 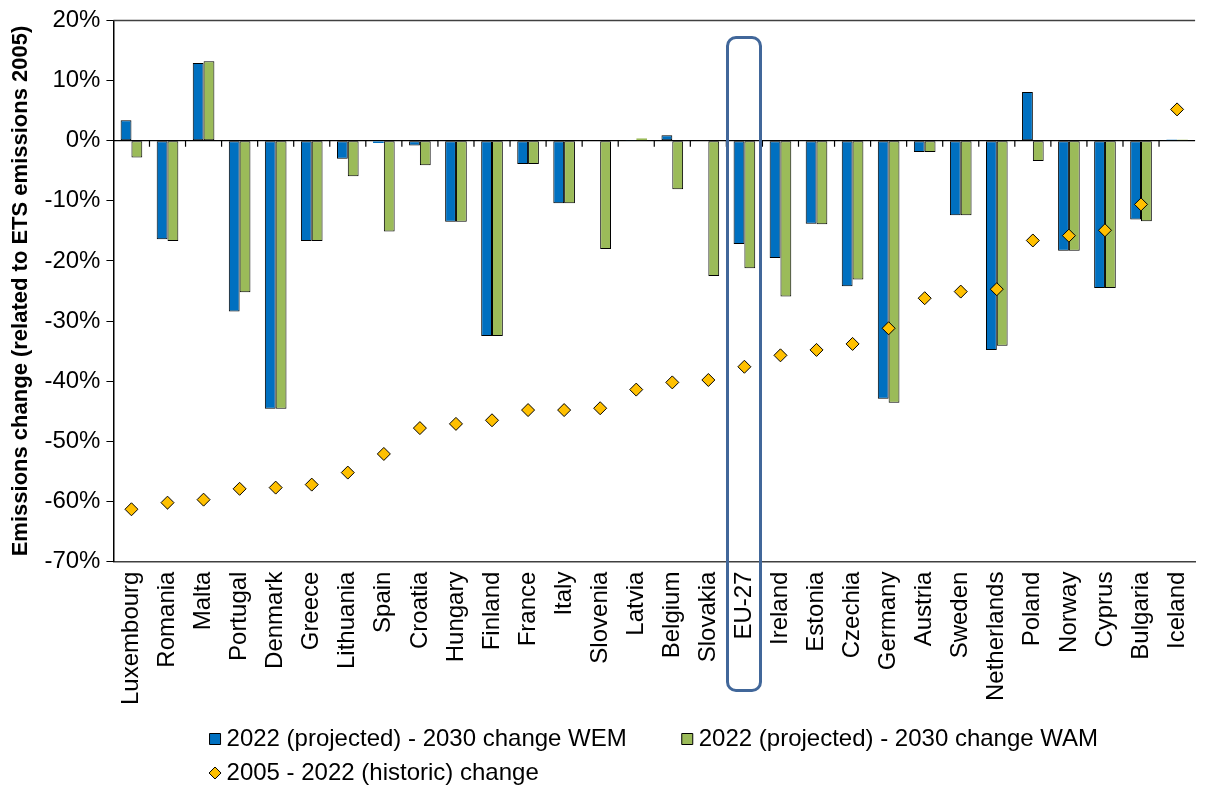 What do you see at coordinates (72, 560) in the screenshot?
I see `y-tick-label: -70%` at bounding box center [72, 560].